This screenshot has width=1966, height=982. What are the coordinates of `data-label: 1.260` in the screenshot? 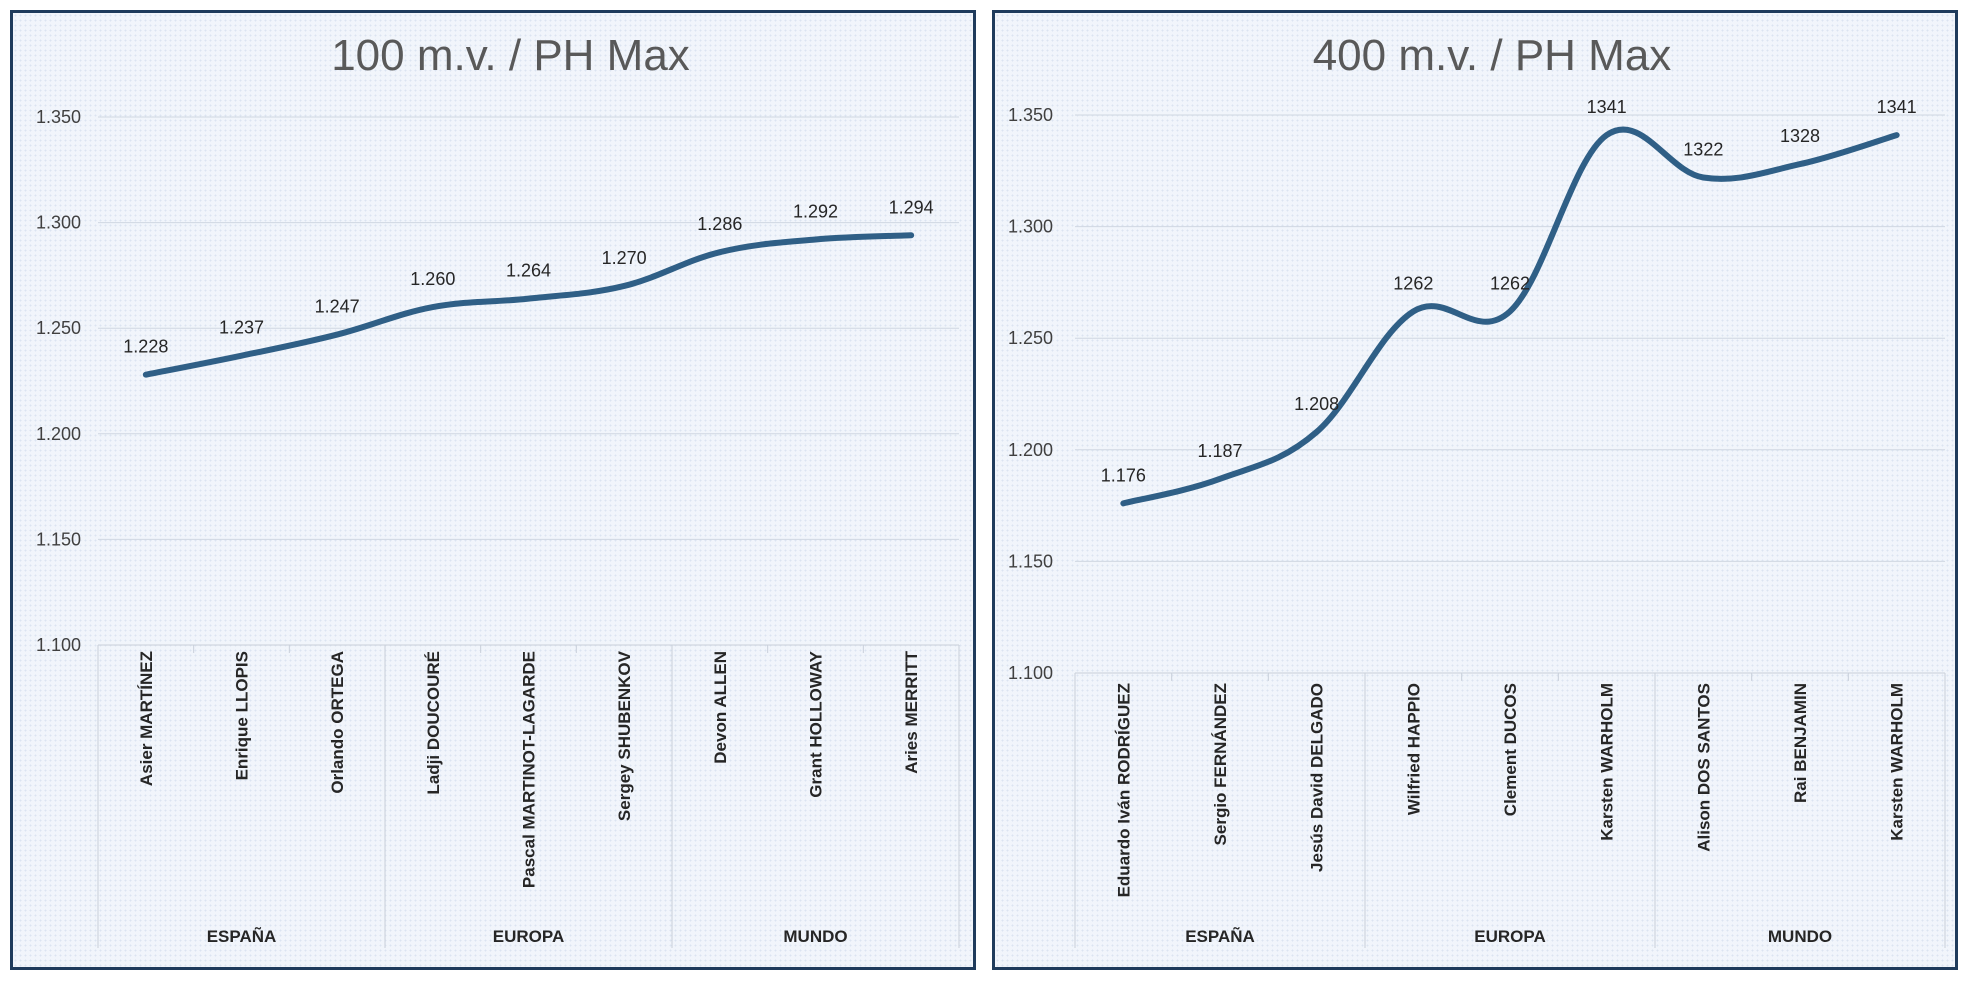 It's located at (432, 279).